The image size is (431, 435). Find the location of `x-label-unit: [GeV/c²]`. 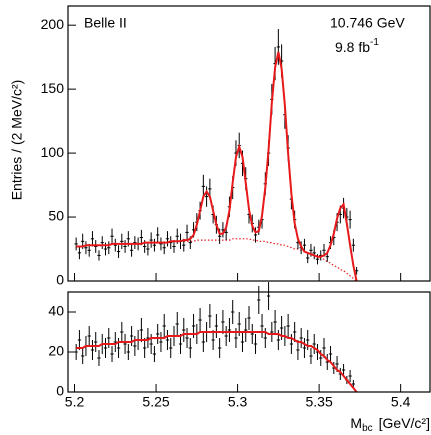

x-label-unit: [GeV/c²] is located at coordinates (404, 423).